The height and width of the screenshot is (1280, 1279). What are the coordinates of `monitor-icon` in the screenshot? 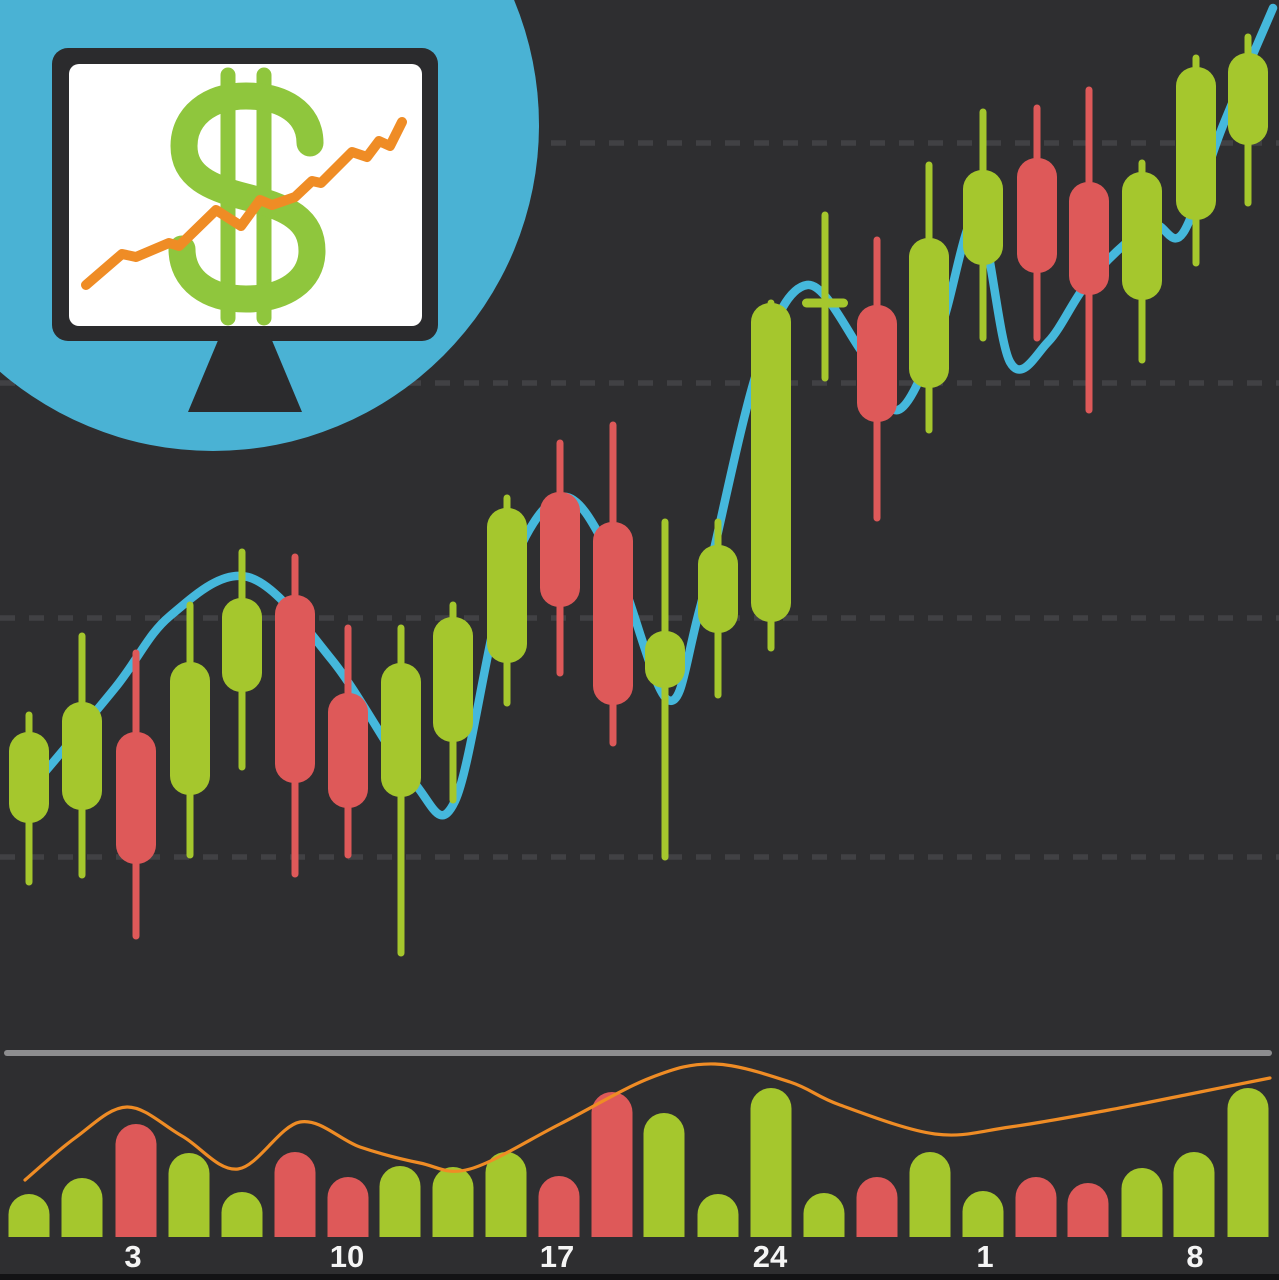 It's located at (245, 230).